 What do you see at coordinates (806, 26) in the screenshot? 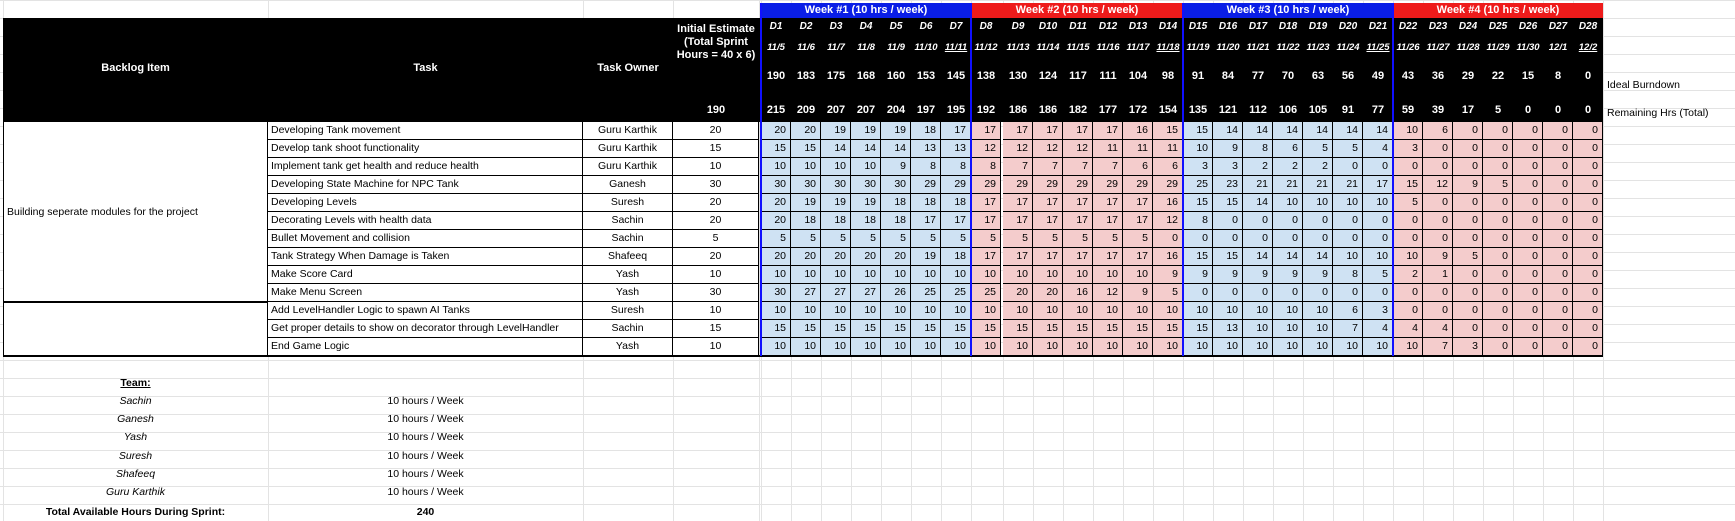
I see `day-label: D2` at bounding box center [806, 26].